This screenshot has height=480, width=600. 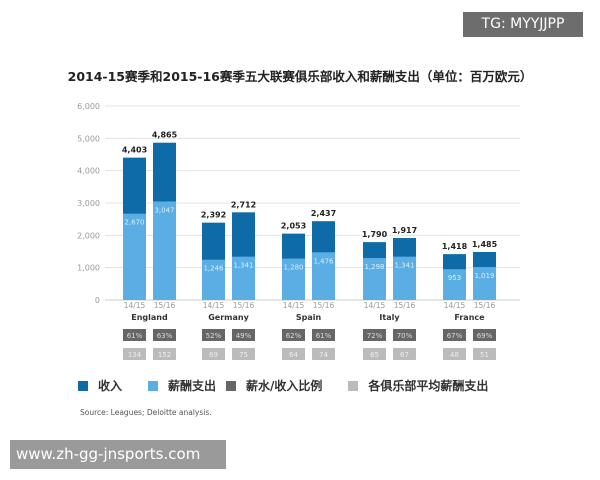 I want to click on legend: 收入 薪酬支出 薪水/收入比例 各俱乐部平均薪酬支出, so click(x=296, y=385).